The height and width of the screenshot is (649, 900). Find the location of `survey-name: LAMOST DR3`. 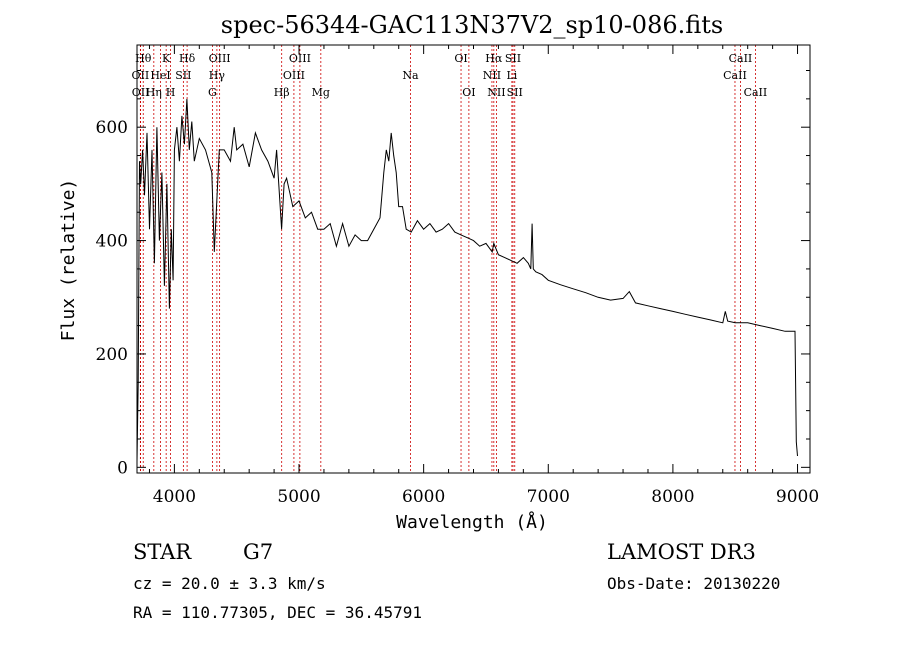

survey-name: LAMOST DR3 is located at coordinates (681, 552).